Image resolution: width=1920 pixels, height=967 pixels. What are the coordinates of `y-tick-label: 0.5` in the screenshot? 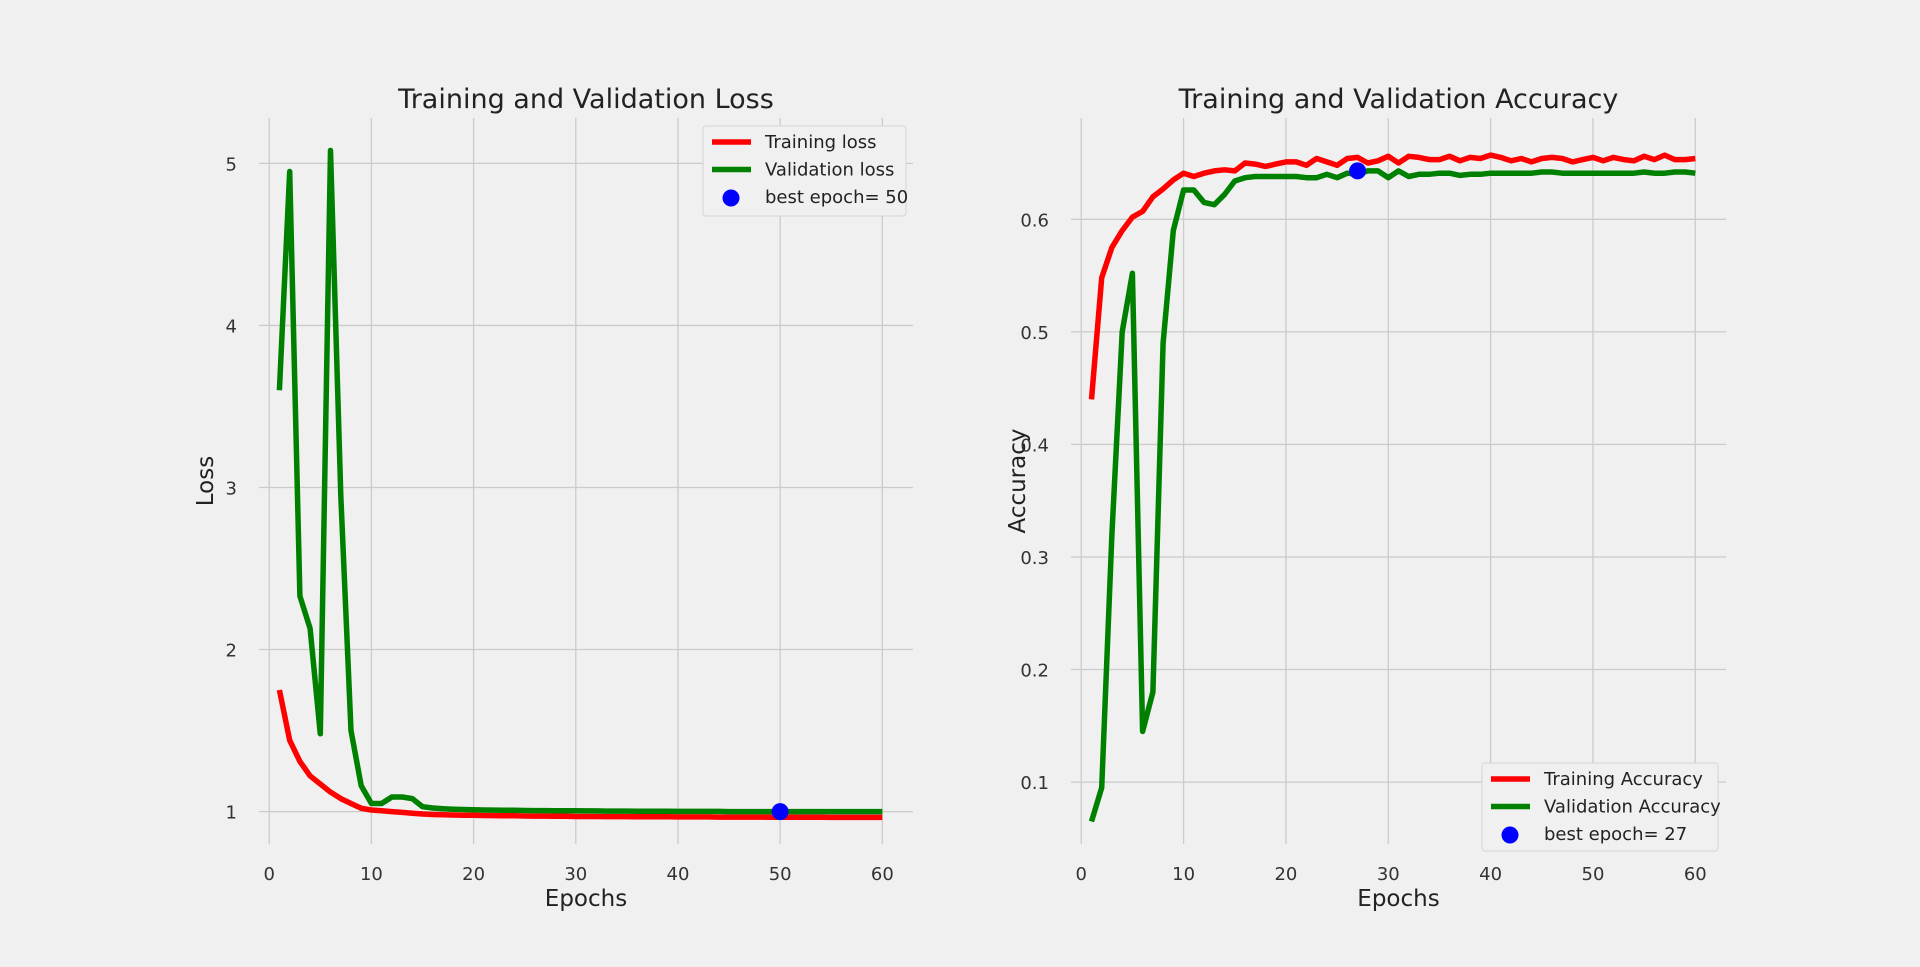 It's located at (1034, 333).